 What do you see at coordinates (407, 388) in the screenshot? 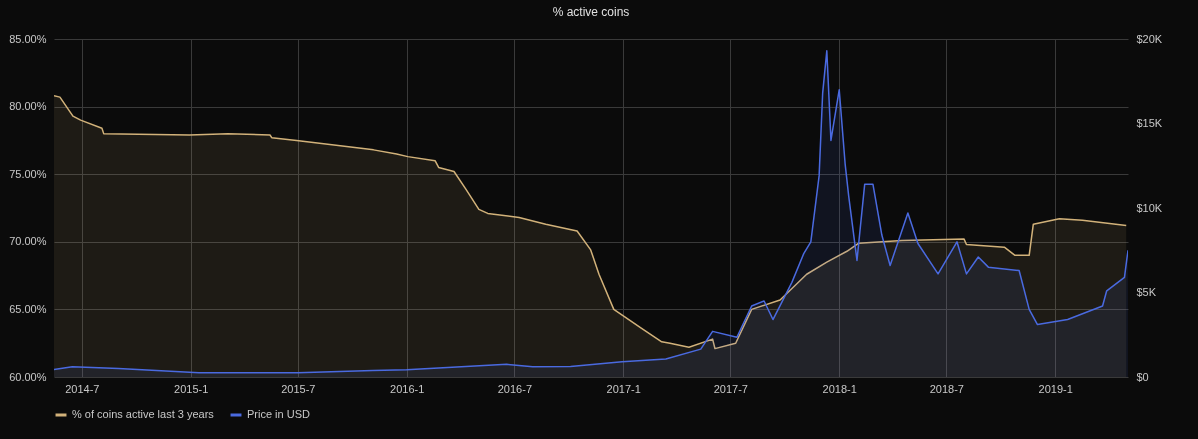
I see `x-tick-label: 2016-1` at bounding box center [407, 388].